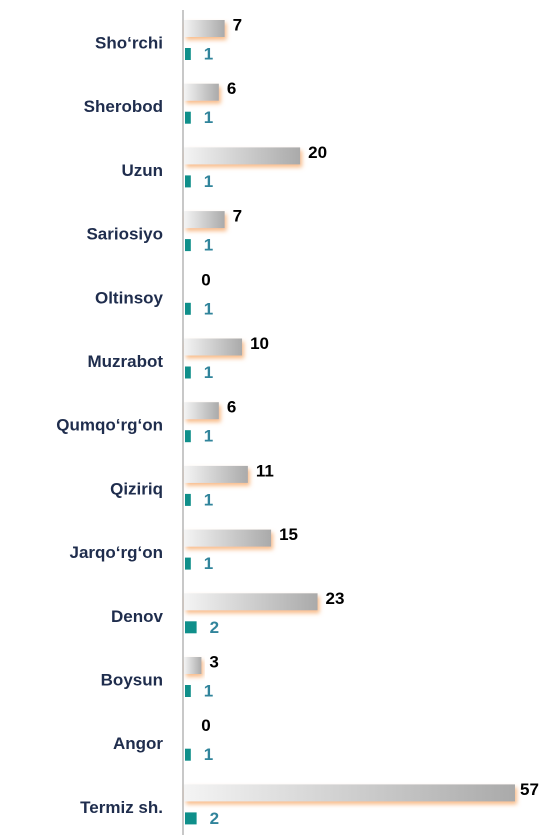 The height and width of the screenshot is (835, 540). Describe the element at coordinates (138, 743) in the screenshot. I see `category-label: Angor` at that location.